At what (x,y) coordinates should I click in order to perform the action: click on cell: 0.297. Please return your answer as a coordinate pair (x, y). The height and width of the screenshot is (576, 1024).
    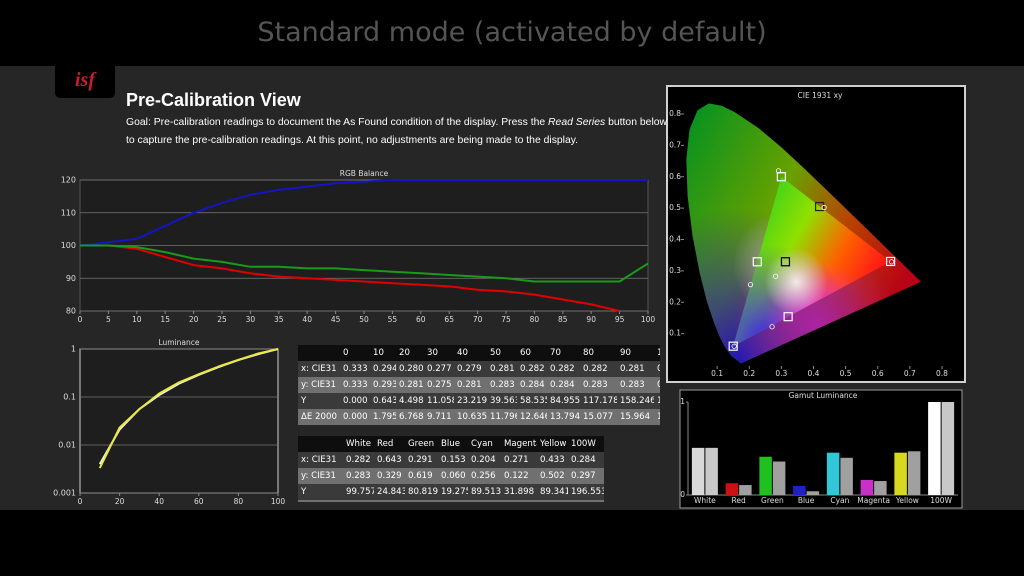
    Looking at the image, I should click on (586, 476).